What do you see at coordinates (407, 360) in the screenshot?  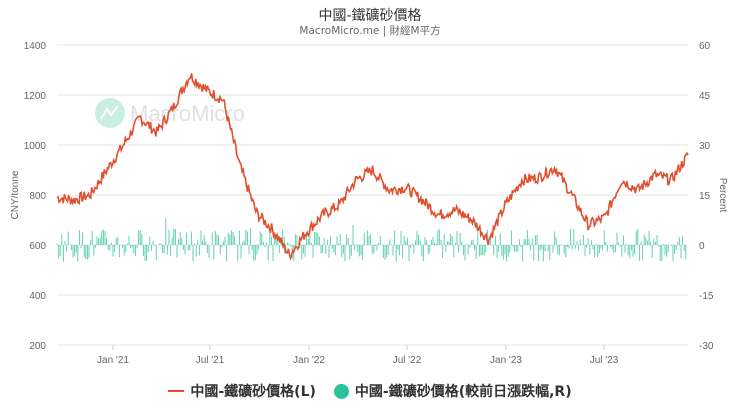 I see `x-tick: Jul '22` at bounding box center [407, 360].